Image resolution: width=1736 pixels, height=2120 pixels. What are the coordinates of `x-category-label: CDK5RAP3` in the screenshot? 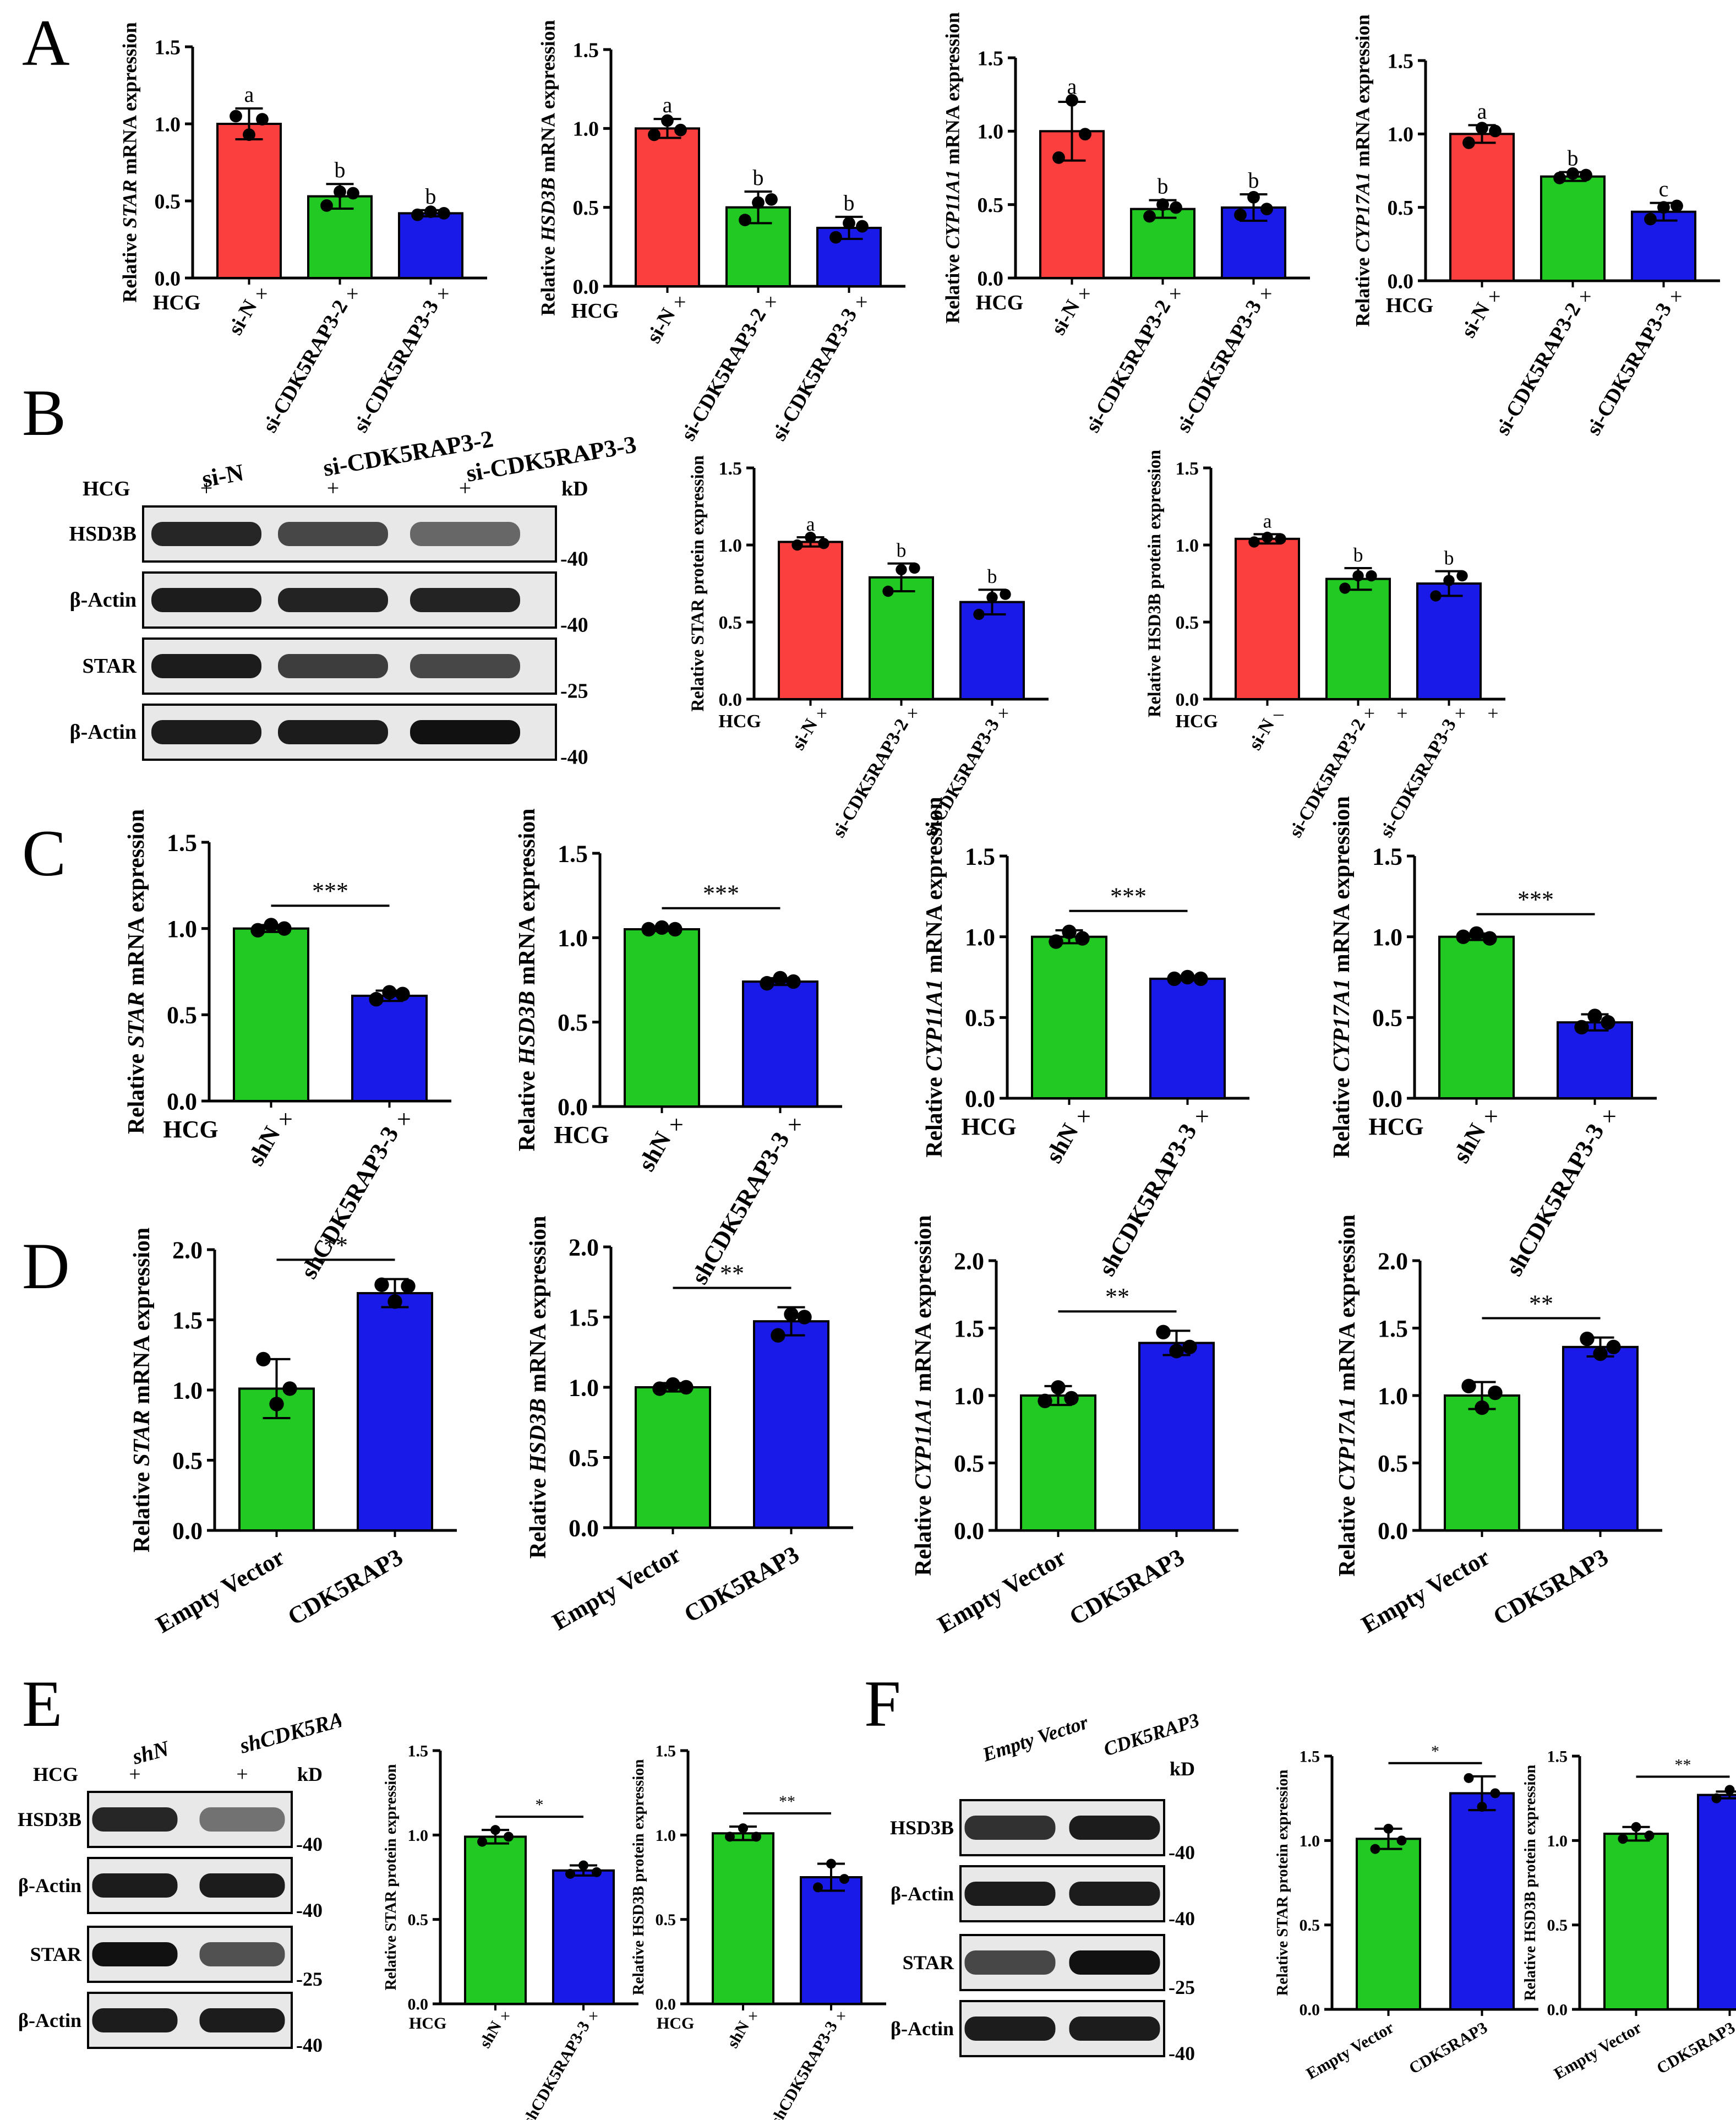 It's located at (1449, 2048).